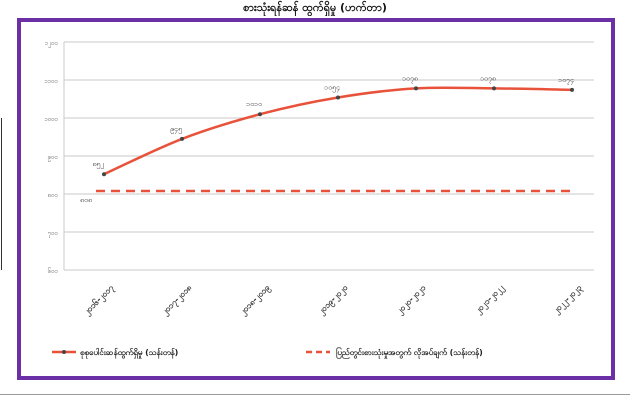  I want to click on legend-label-production: စုစုပေါင်းဆန်ထွက်ရှိမှု (သန်းတန်), so click(129, 353).